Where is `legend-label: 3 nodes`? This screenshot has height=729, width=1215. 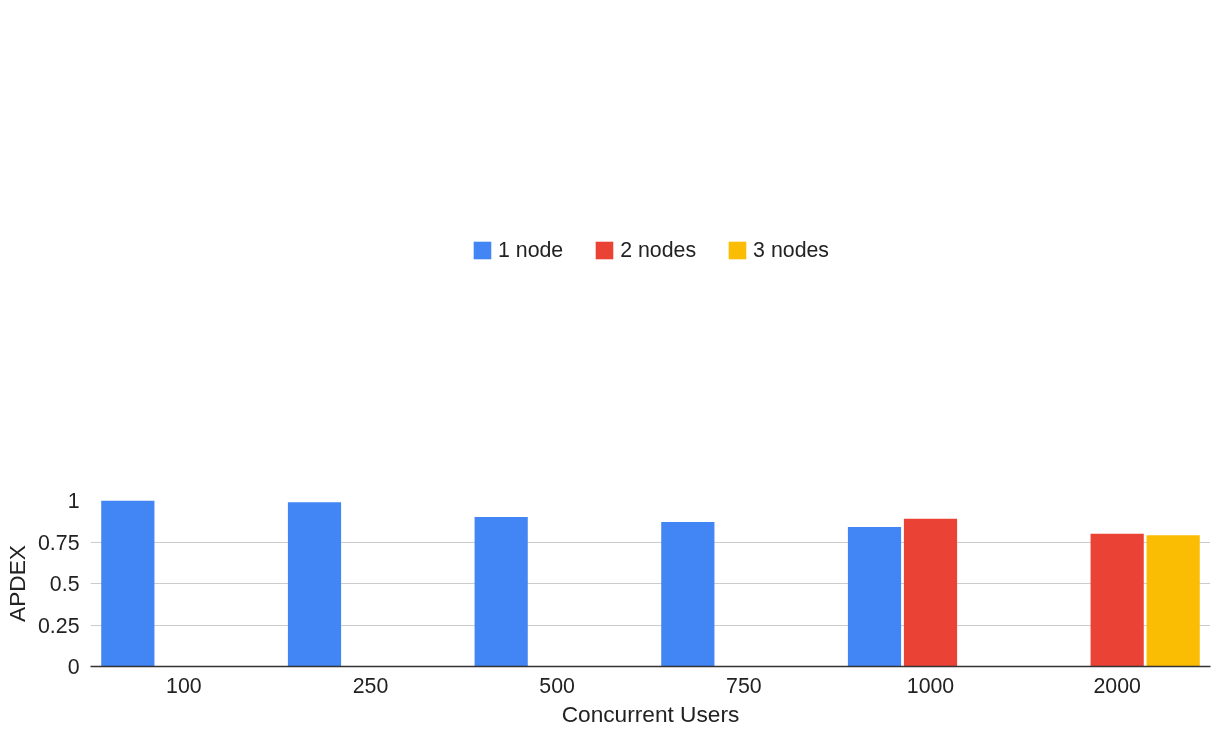
legend-label: 3 nodes is located at coordinates (791, 250).